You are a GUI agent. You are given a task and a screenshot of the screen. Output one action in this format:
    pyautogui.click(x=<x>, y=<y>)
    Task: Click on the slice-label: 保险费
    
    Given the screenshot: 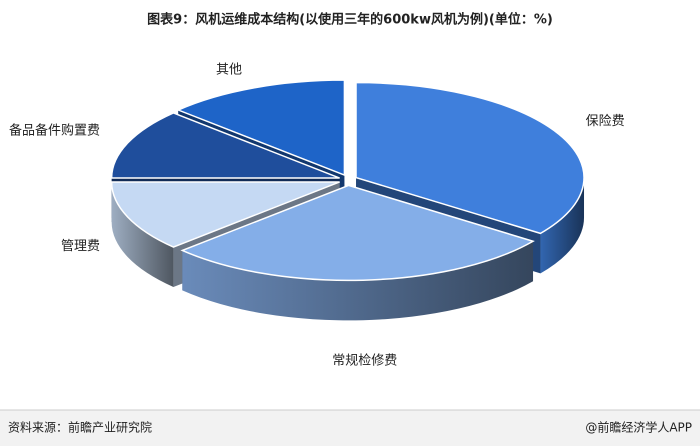 What is the action you would take?
    pyautogui.click(x=605, y=121)
    